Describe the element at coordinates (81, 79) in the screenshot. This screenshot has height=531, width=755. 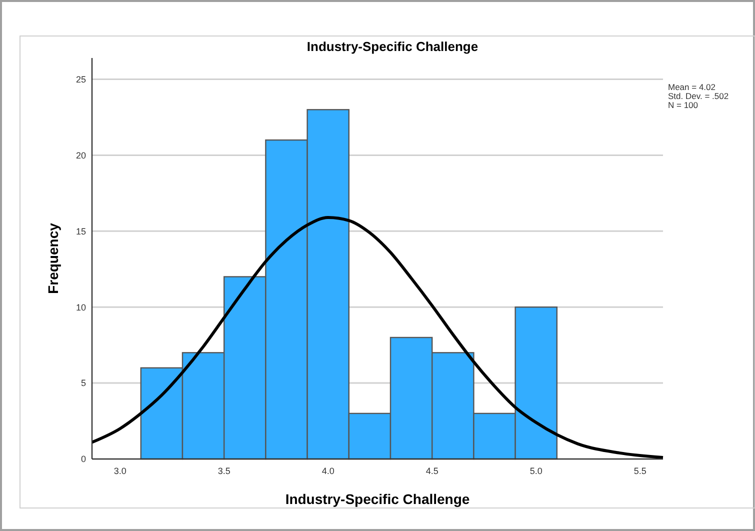
I see `y-tick-label: 25` at that location.